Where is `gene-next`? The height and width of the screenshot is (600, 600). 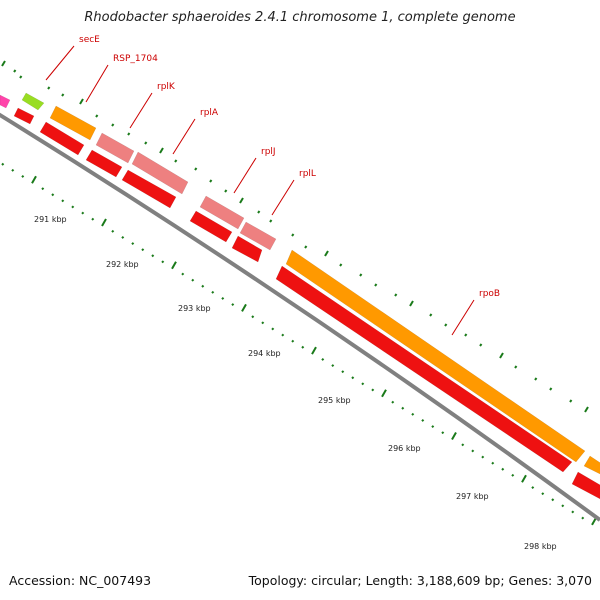 gene-next is located at coordinates (591, 465).